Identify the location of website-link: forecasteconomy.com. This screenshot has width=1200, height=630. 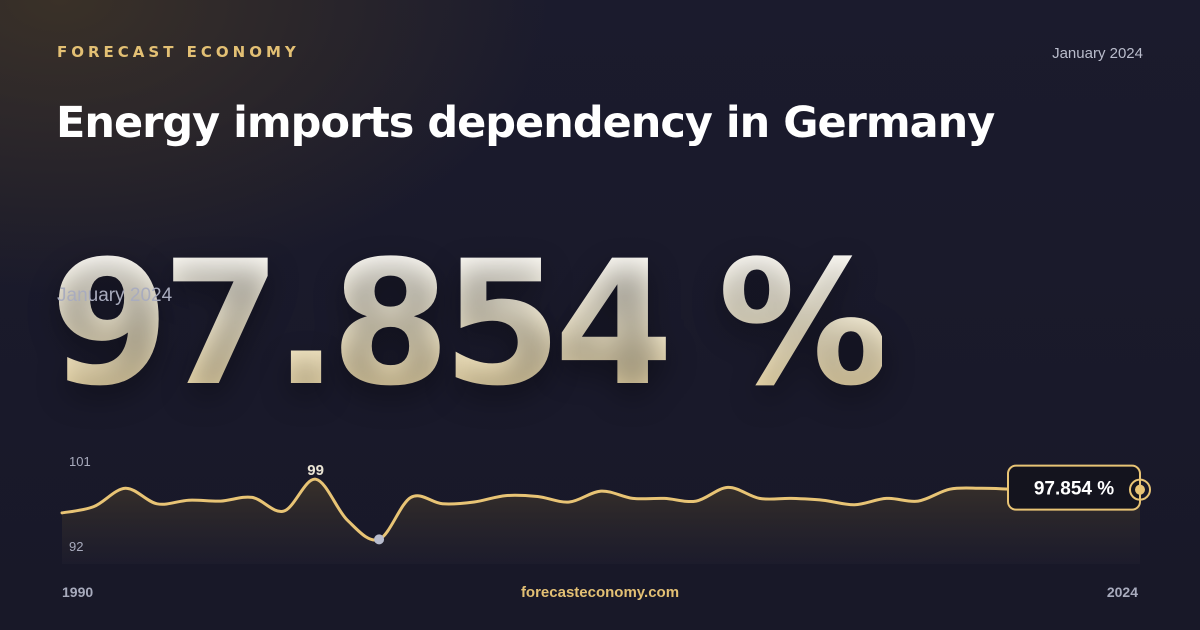
(600, 592).